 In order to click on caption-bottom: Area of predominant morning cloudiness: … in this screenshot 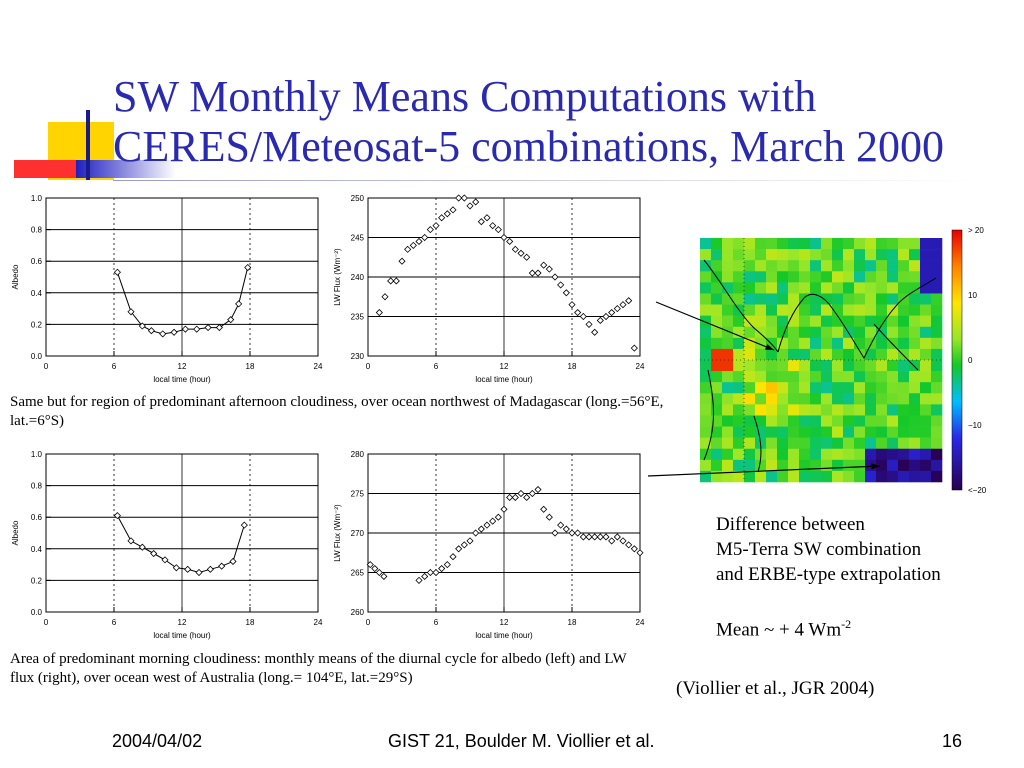, I will do `click(318, 668)`.